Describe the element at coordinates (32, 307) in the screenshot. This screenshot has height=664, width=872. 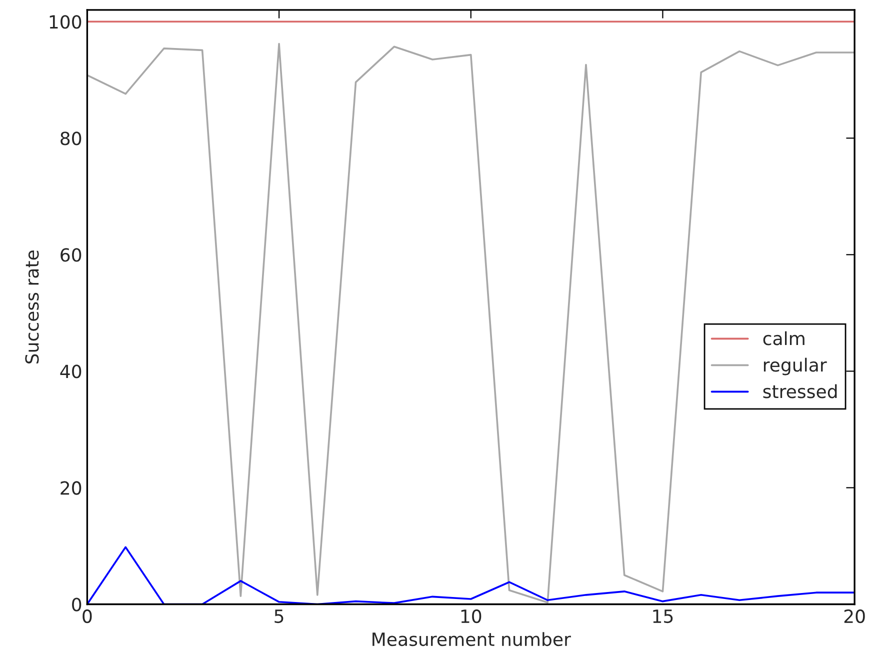
I see `y-axis-title: Success rate` at that location.